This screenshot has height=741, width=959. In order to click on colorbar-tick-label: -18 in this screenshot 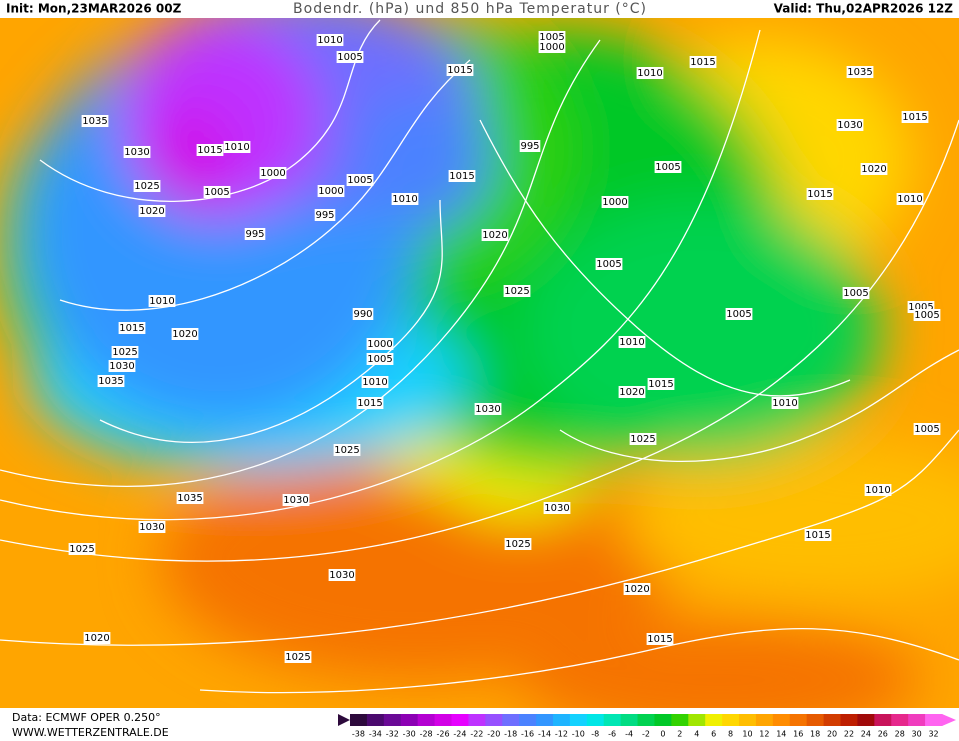, I will do `click(510, 734)`.